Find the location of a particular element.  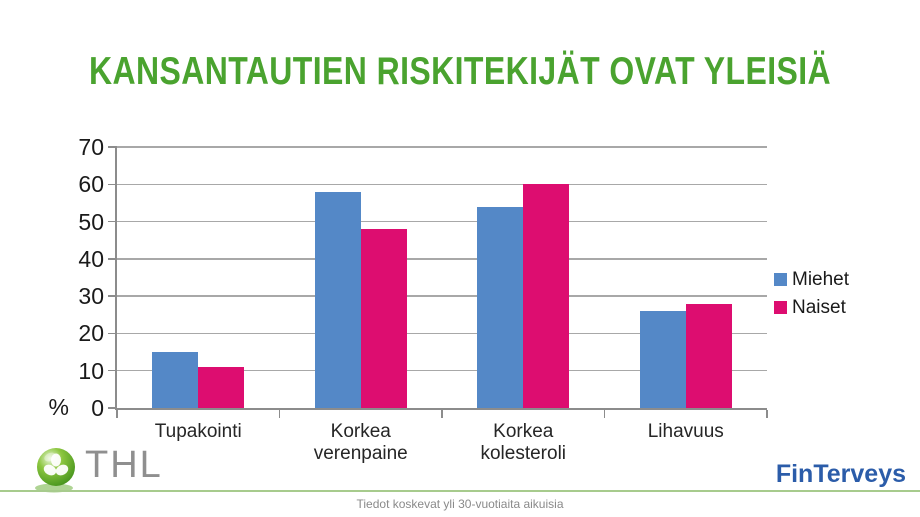

y-axis-label-30: 30 is located at coordinates (91, 296).